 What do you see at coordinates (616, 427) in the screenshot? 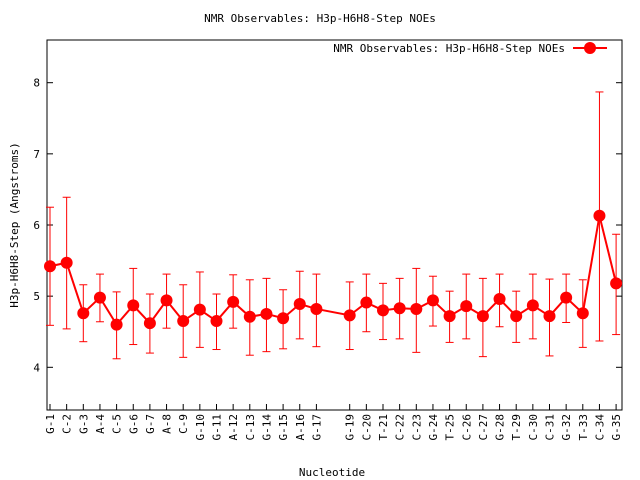
I see `x-tick-label: G-35` at bounding box center [616, 427].